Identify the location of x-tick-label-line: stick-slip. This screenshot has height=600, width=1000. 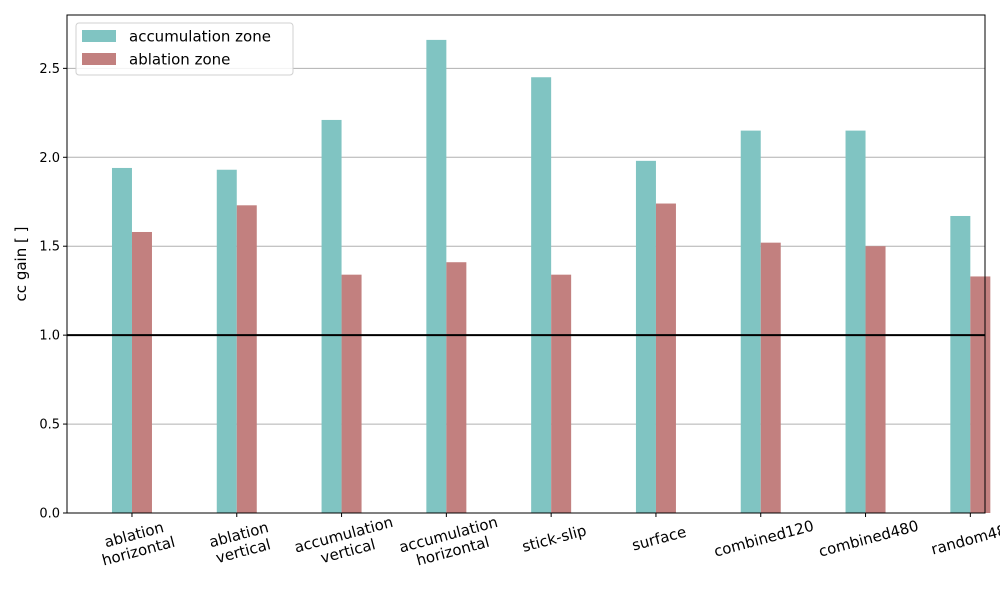
(554, 538).